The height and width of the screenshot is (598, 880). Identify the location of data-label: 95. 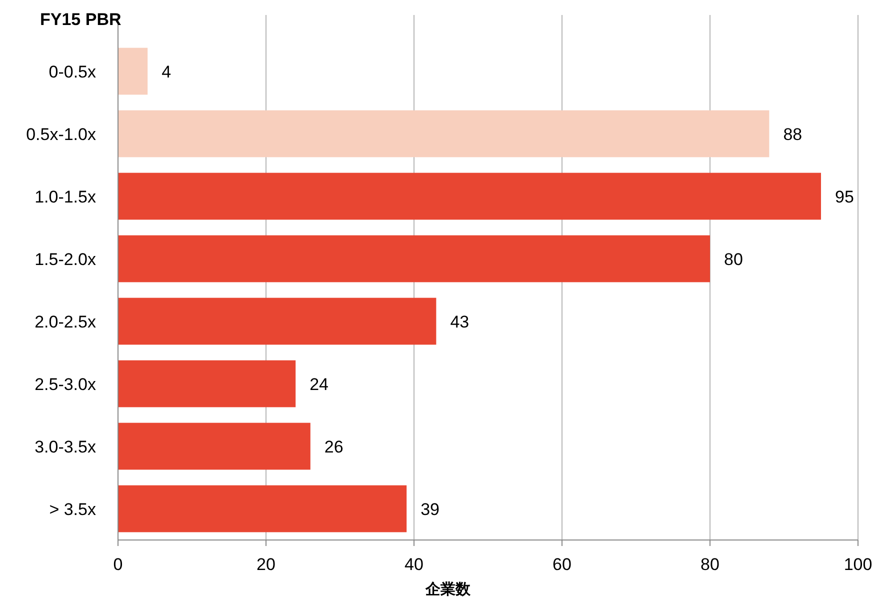
(844, 196).